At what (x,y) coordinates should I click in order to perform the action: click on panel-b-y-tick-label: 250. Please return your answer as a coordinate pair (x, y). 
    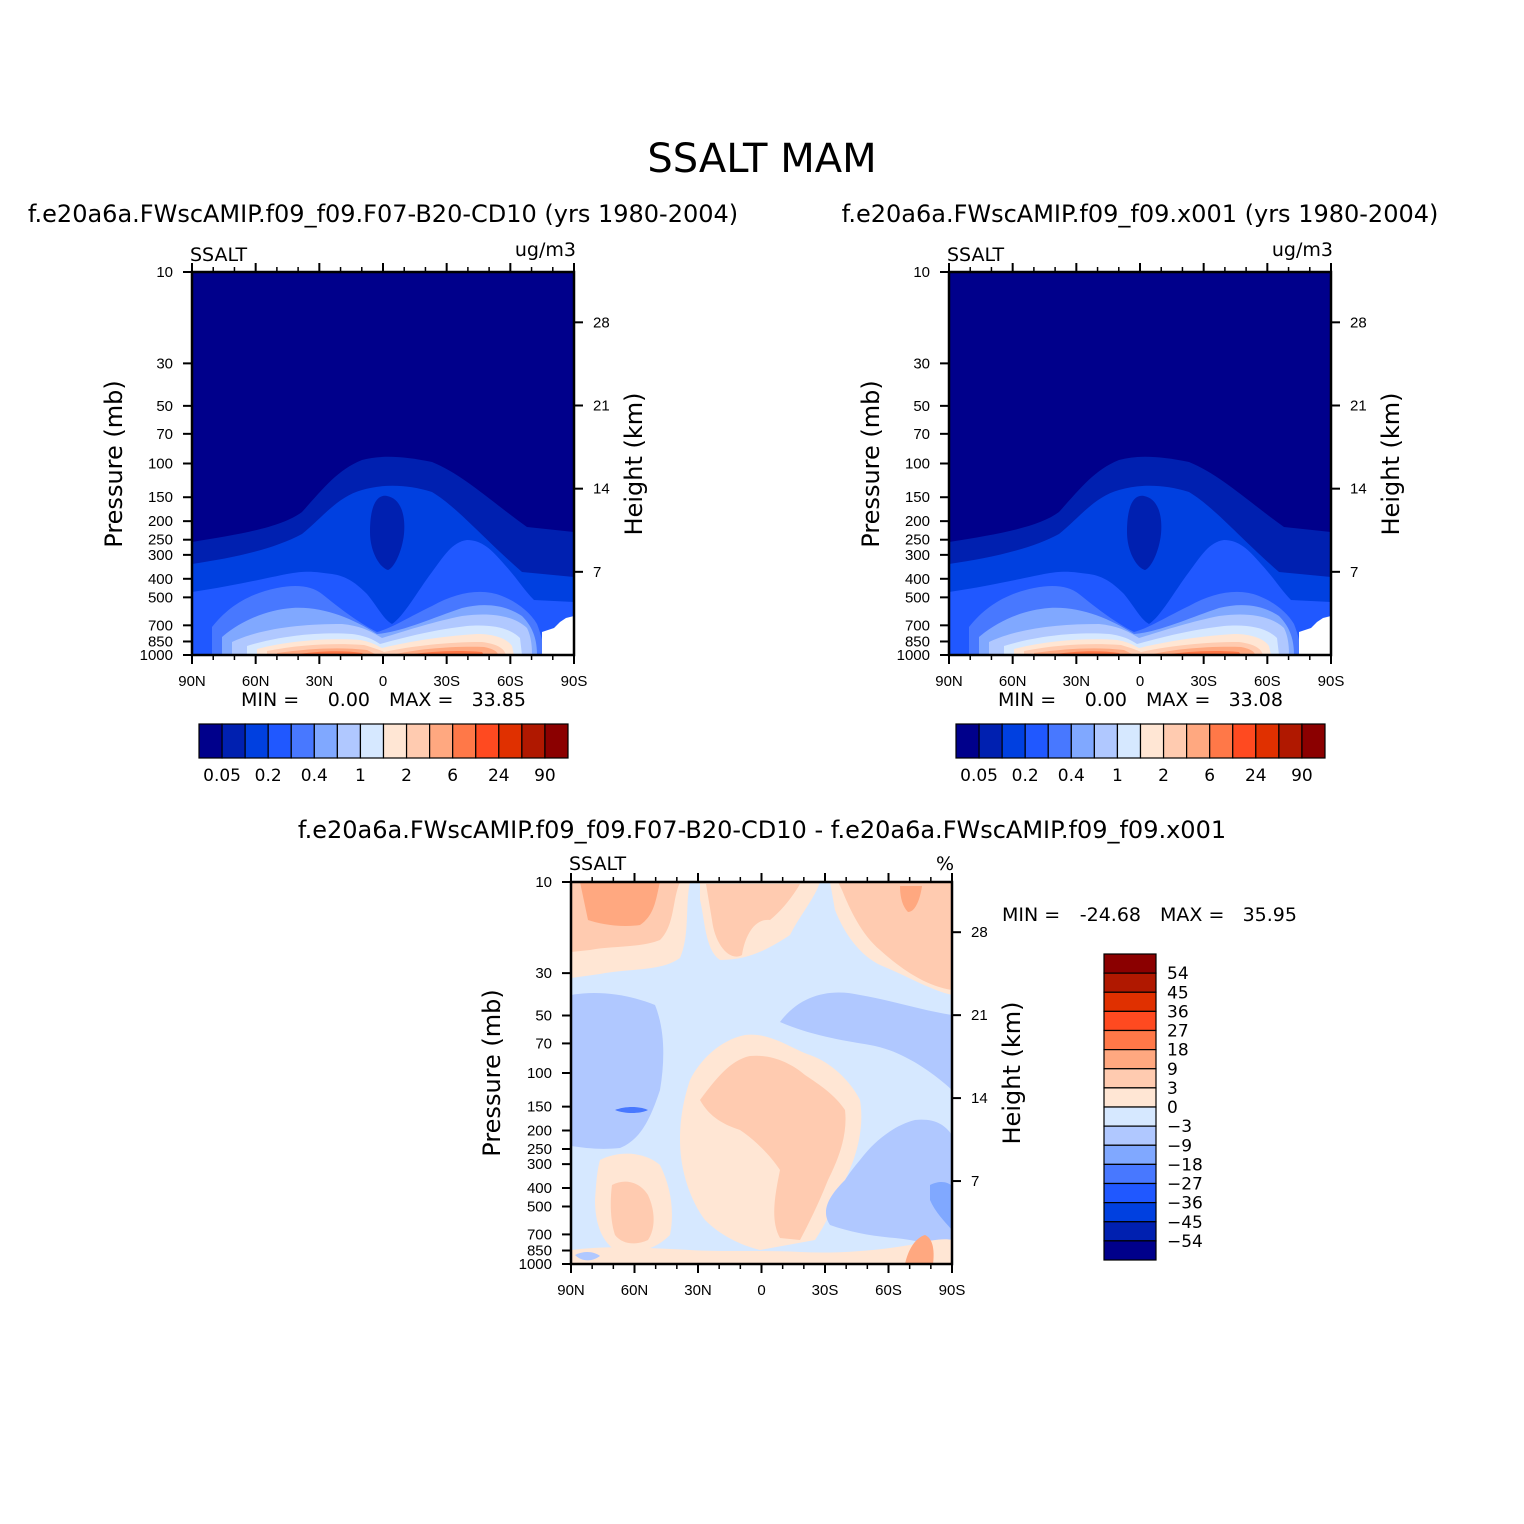
    Looking at the image, I should click on (917, 540).